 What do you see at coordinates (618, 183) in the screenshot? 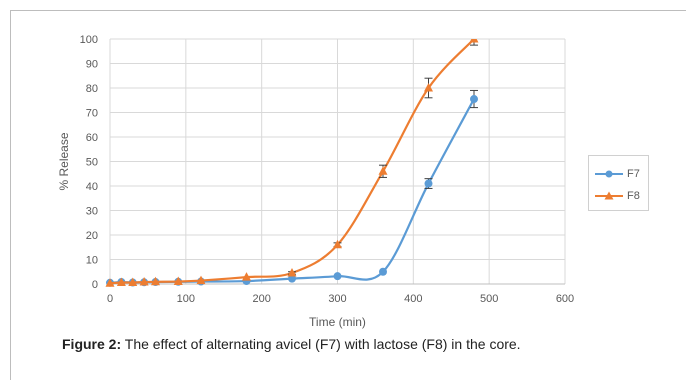
I see `legend: F7 F8` at bounding box center [618, 183].